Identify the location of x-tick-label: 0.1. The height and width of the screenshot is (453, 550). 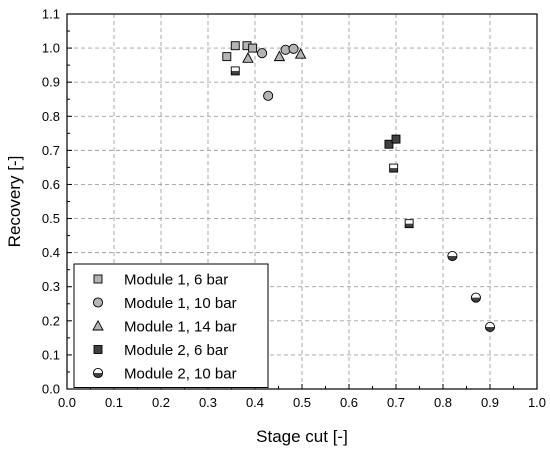
(114, 402).